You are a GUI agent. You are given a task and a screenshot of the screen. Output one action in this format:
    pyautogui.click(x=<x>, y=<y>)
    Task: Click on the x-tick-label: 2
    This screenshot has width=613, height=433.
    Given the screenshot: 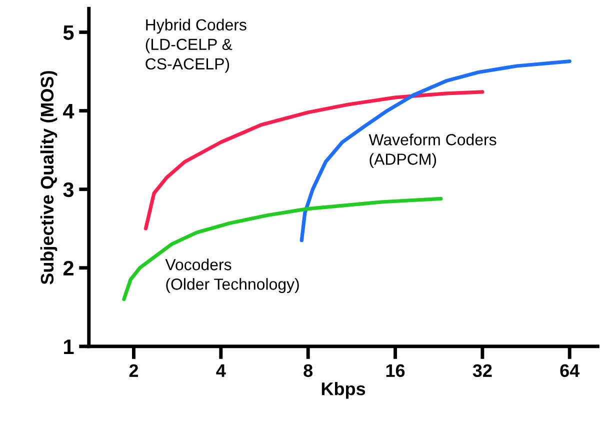 What is the action you would take?
    pyautogui.click(x=133, y=370)
    